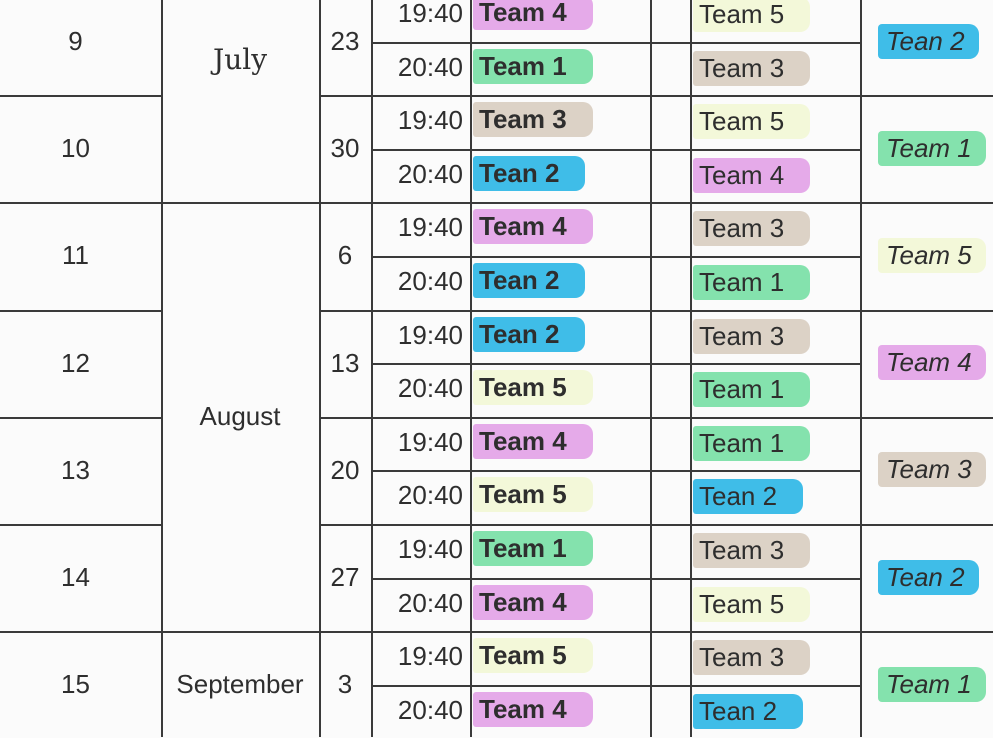 This screenshot has height=738, width=993. I want to click on date-cell: 23, so click(345, 41).